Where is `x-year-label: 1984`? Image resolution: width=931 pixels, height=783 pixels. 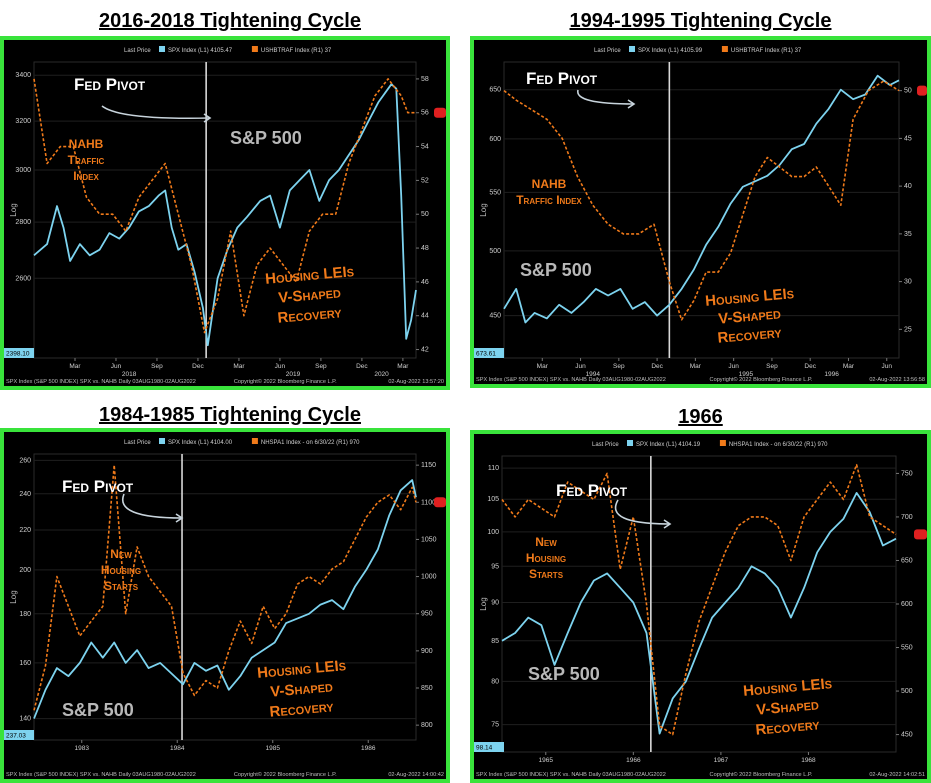
x-year-label: 1984 is located at coordinates (177, 748).